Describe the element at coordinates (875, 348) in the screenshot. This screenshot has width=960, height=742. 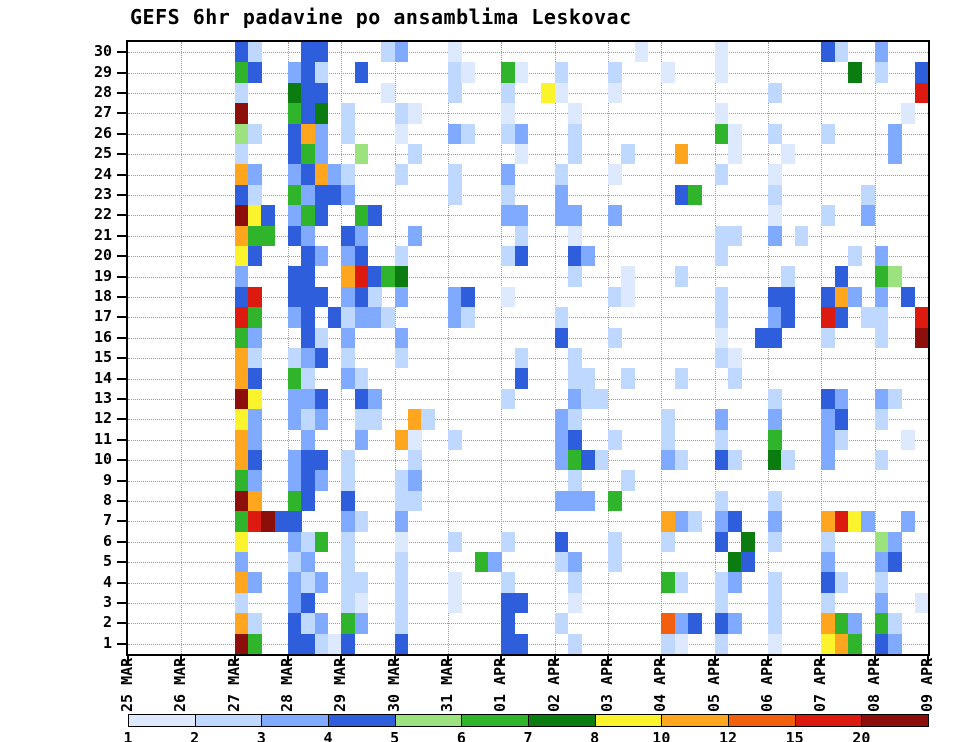
I see `gridline-vertical` at that location.